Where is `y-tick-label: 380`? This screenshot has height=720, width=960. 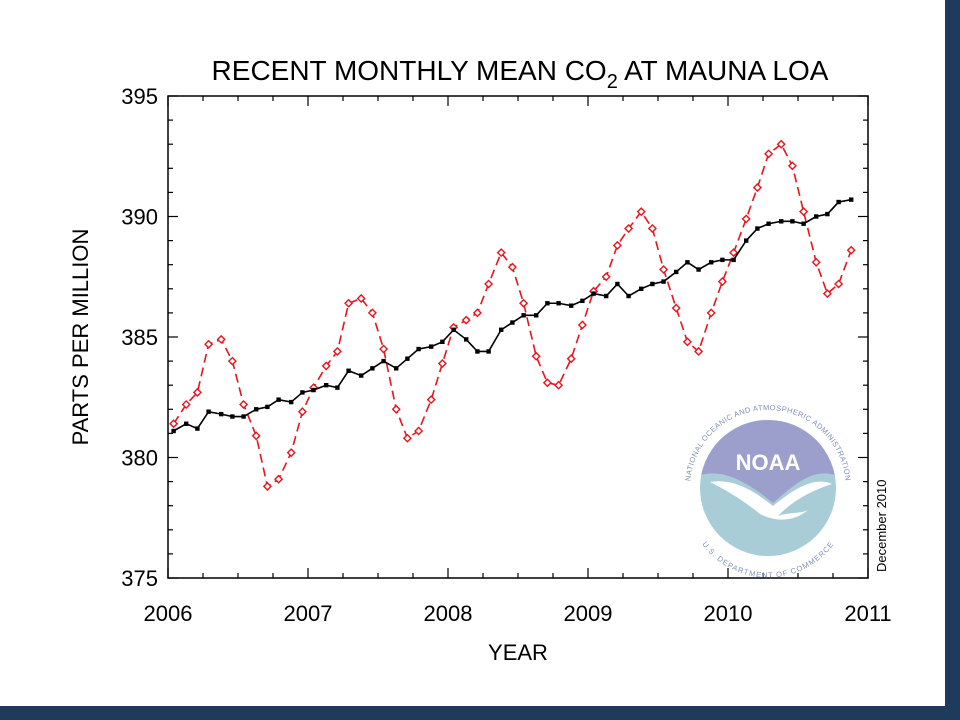
y-tick-label: 380 is located at coordinates (139, 458).